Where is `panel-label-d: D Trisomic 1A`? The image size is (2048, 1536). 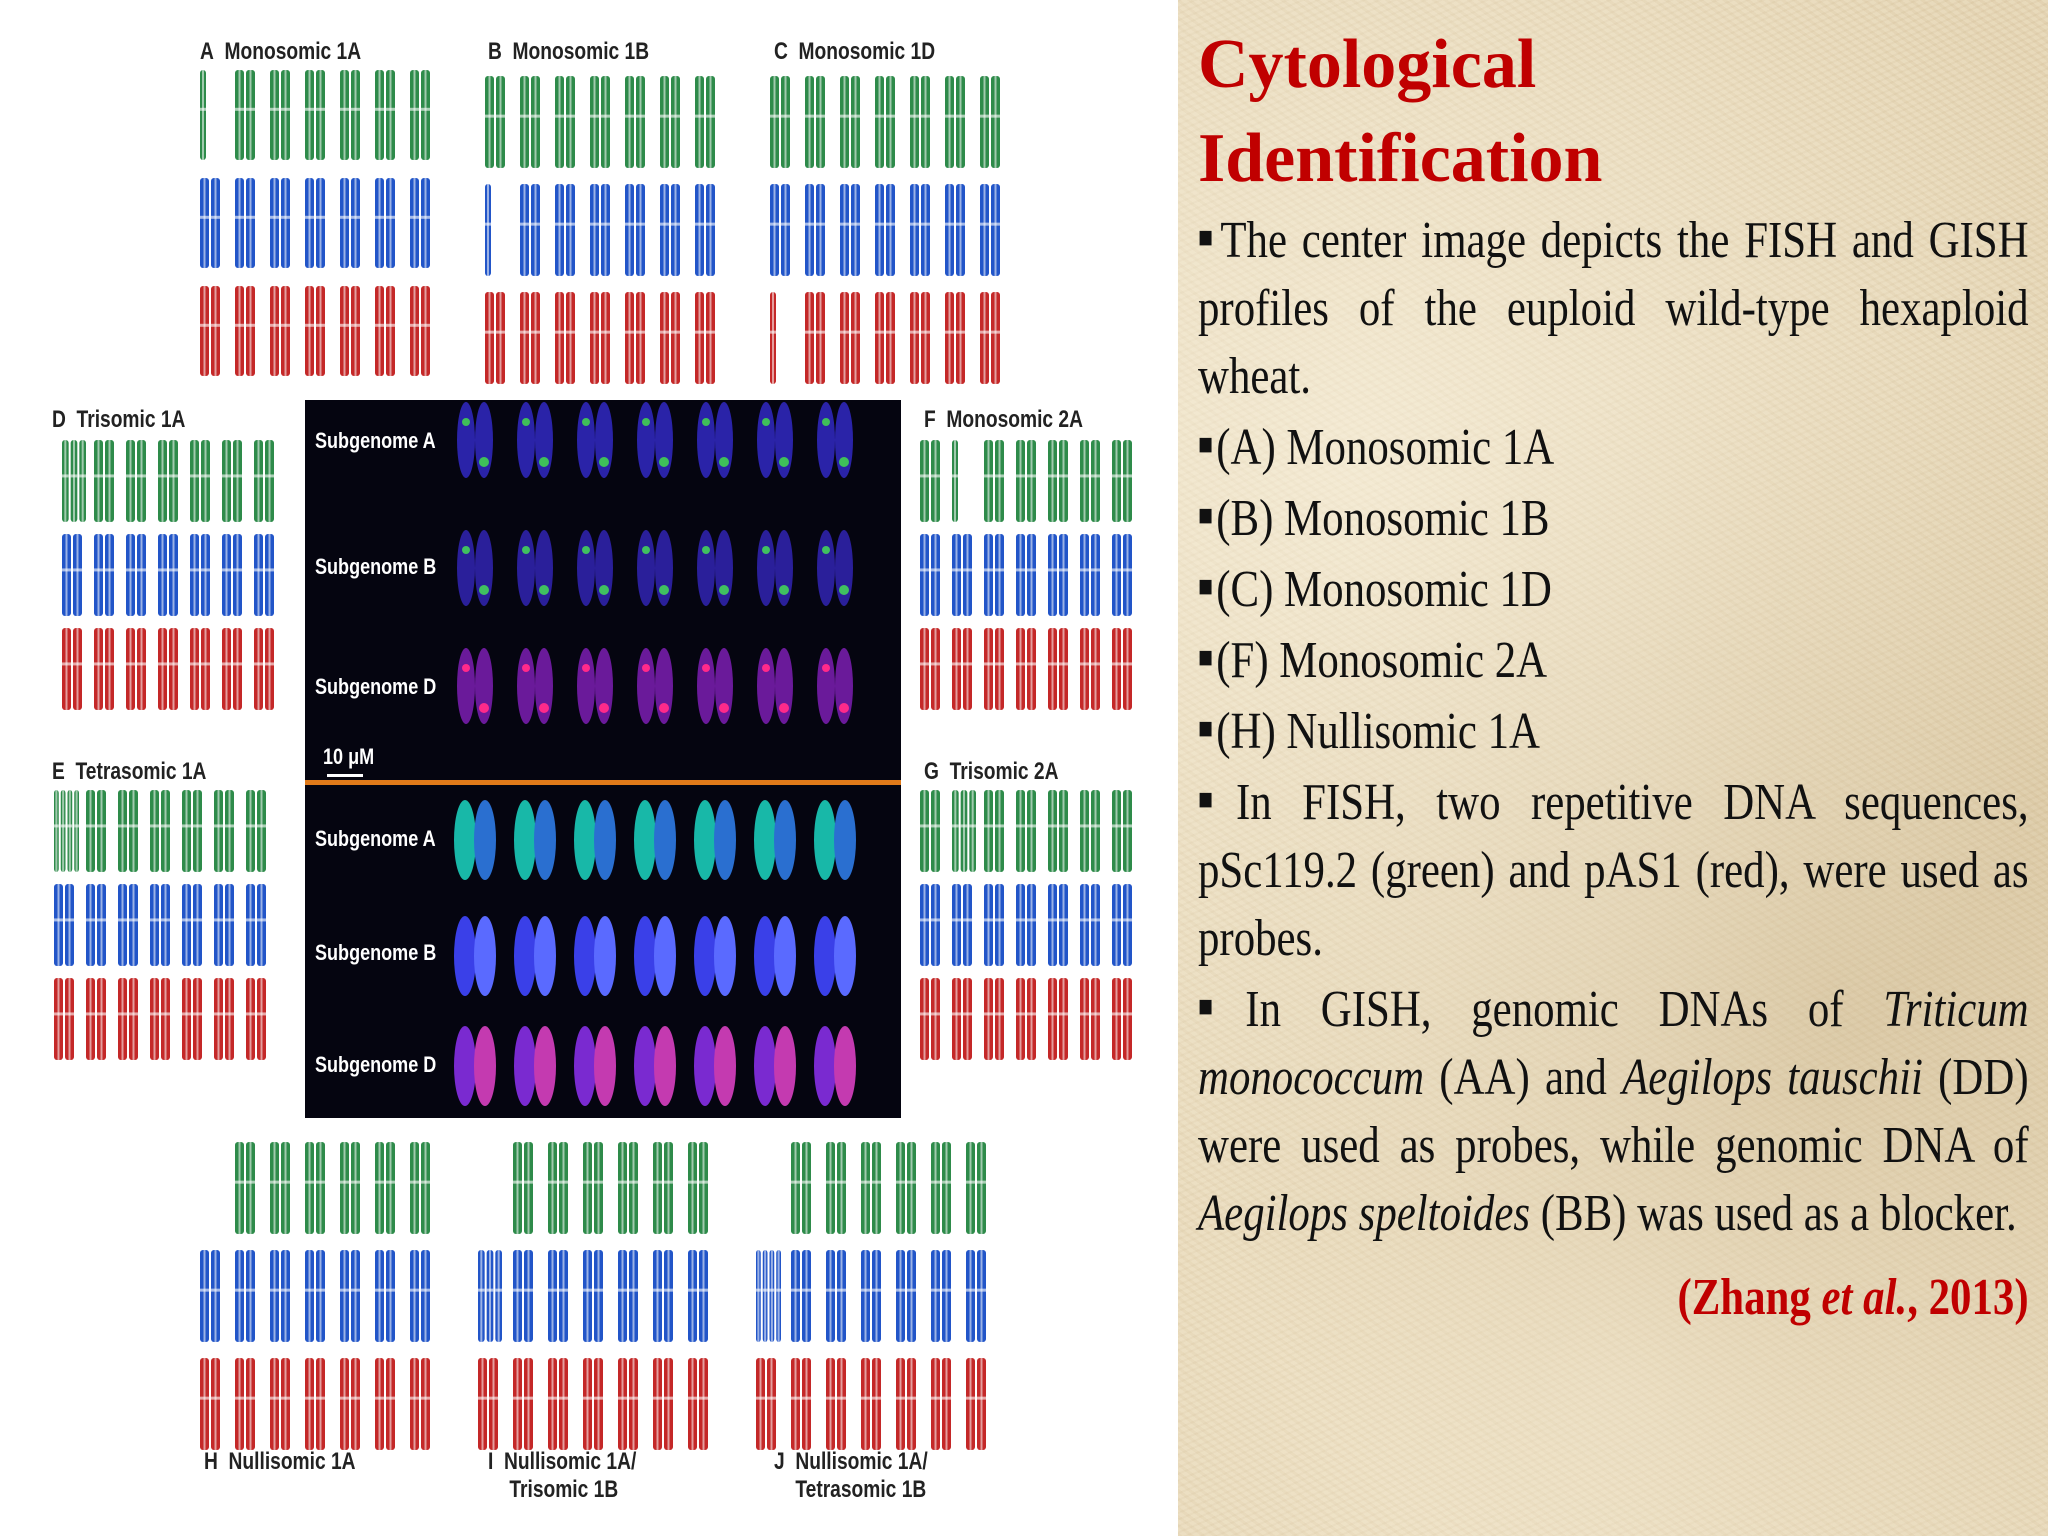
panel-label-d: D Trisomic 1A is located at coordinates (119, 419).